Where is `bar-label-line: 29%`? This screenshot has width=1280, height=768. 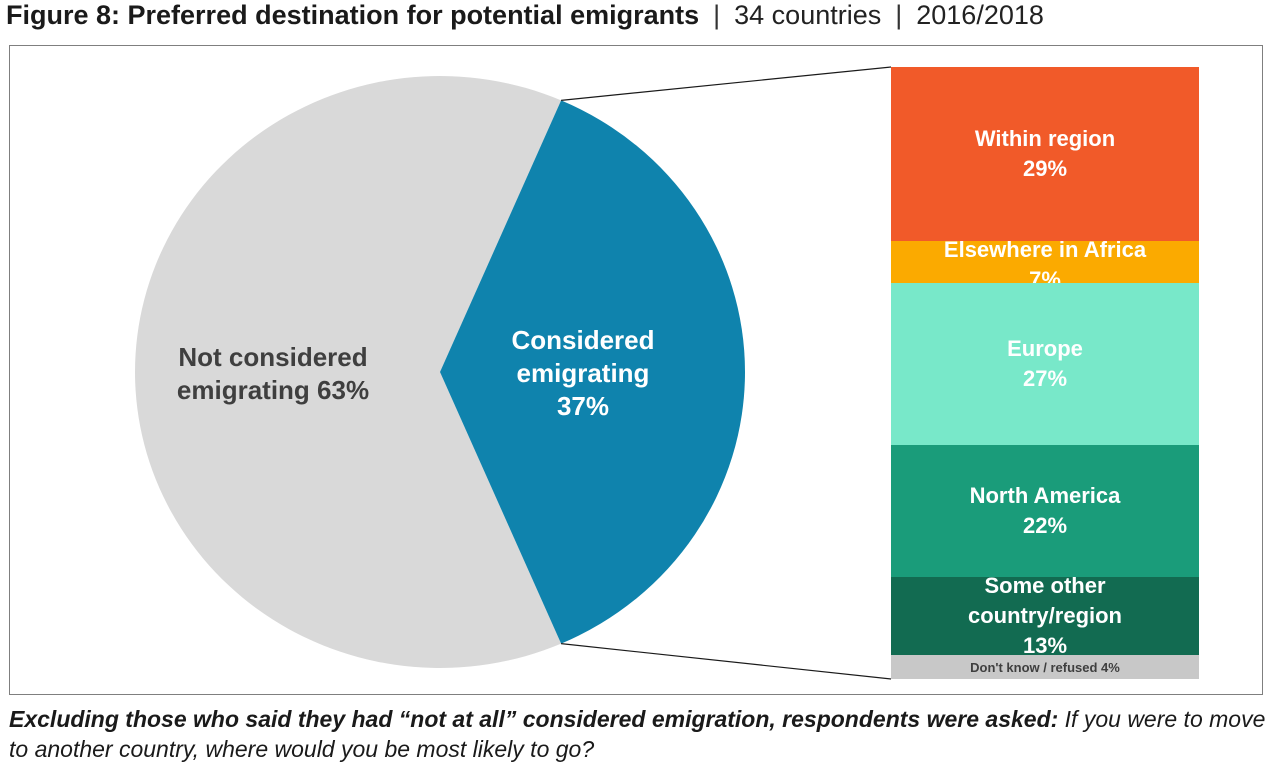
bar-label-line: 29% is located at coordinates (1045, 168).